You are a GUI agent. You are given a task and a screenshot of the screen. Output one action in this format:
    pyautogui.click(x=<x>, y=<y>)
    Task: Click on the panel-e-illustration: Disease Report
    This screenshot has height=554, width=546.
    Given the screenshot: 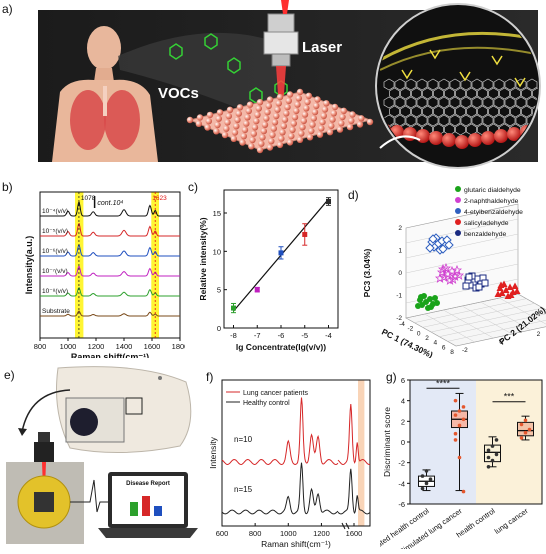 What is the action you would take?
    pyautogui.click(x=102, y=455)
    